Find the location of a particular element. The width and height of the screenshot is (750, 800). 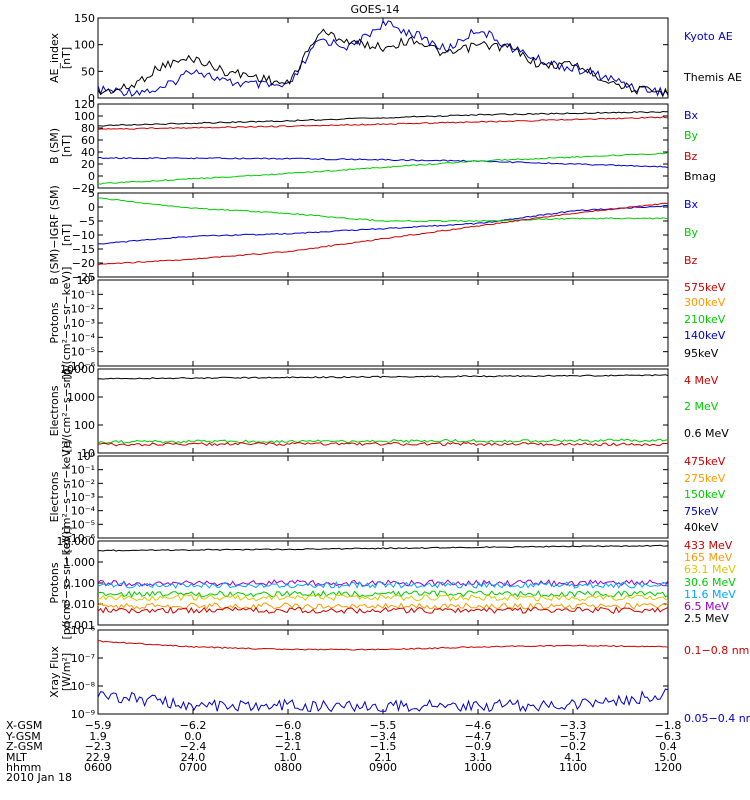

y-tick-label: 150 is located at coordinates (84, 18).